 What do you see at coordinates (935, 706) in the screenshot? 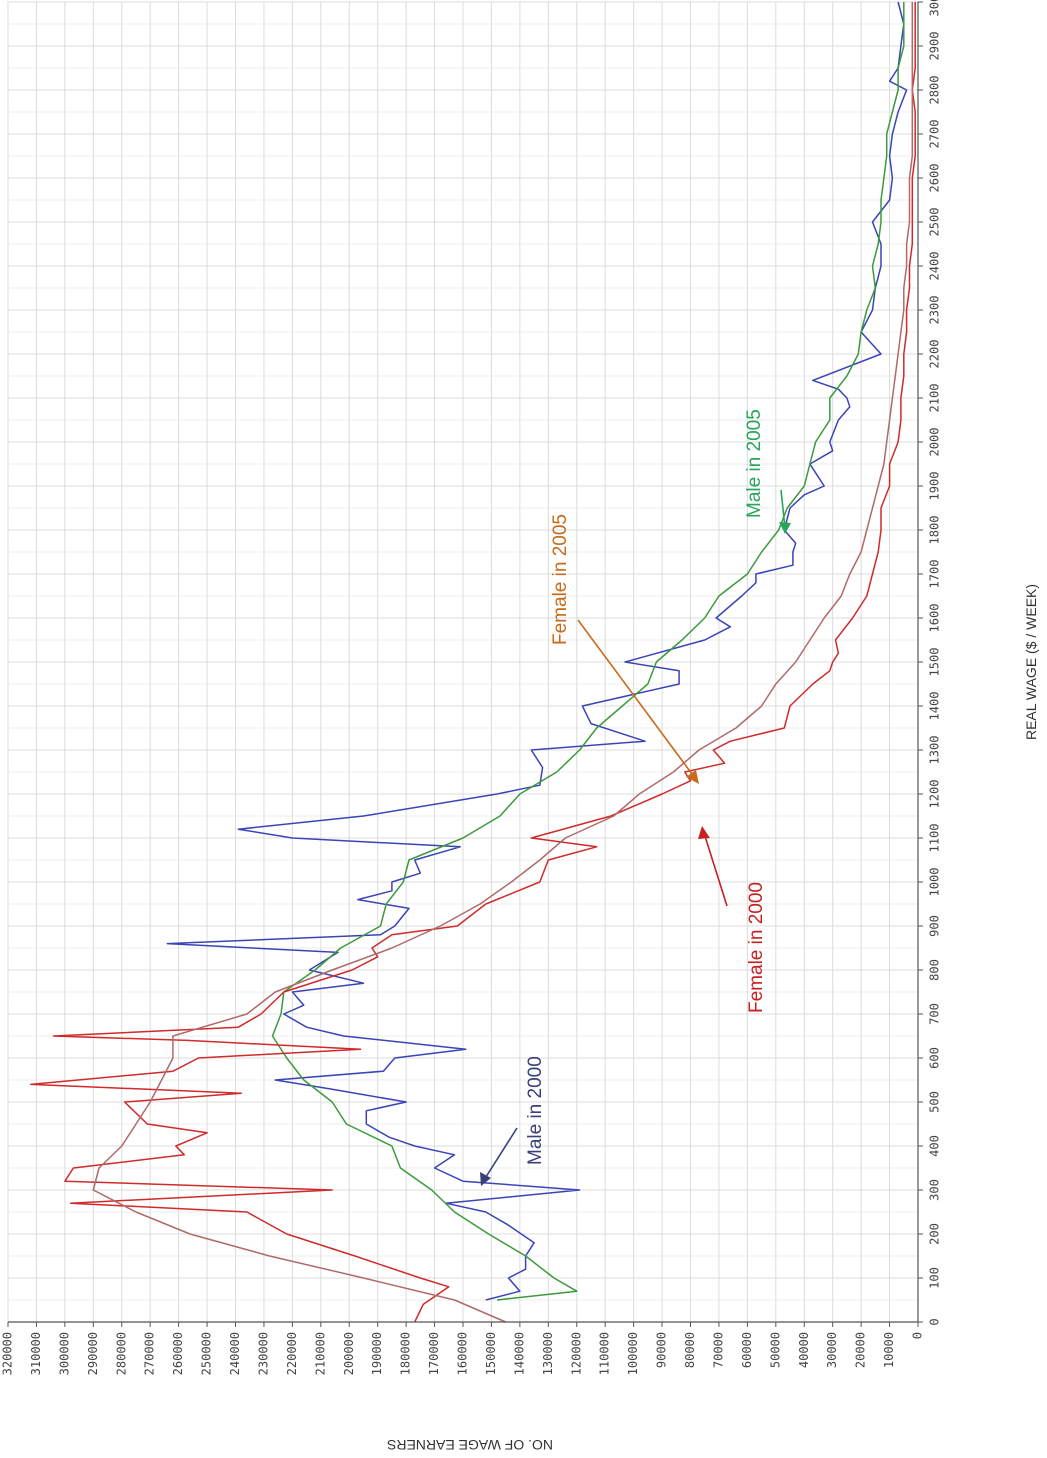
I see `x-tick-label: 1400` at bounding box center [935, 706].